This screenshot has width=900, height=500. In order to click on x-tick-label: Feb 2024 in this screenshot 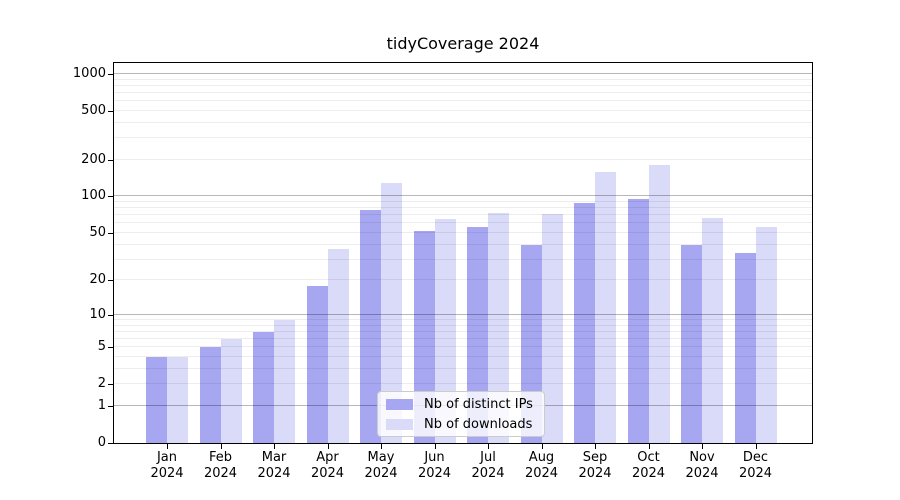, I will do `click(220, 465)`.